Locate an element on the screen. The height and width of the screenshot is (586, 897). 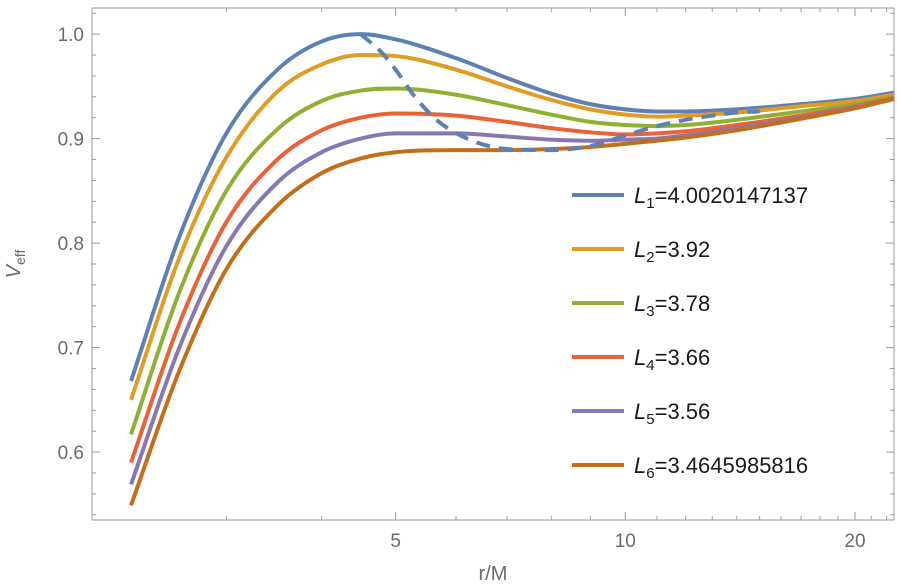
legend-value: =3.4645985816 is located at coordinates (732, 465).